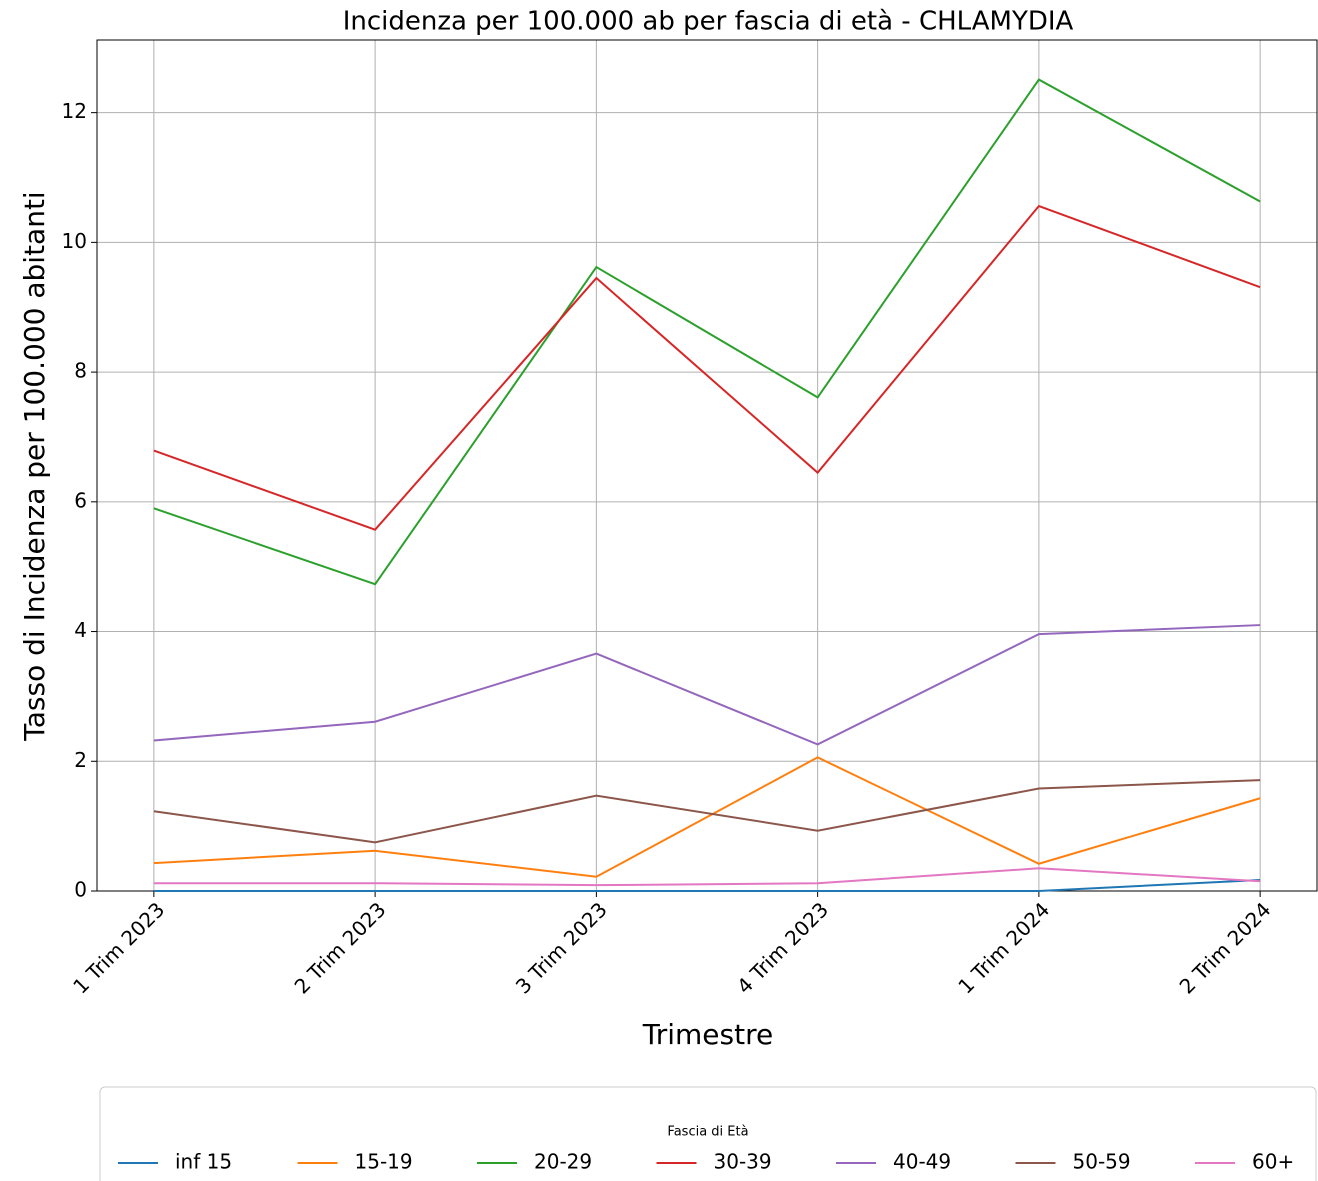  I want to click on legend-title: Fascia di Età, so click(707, 1132).